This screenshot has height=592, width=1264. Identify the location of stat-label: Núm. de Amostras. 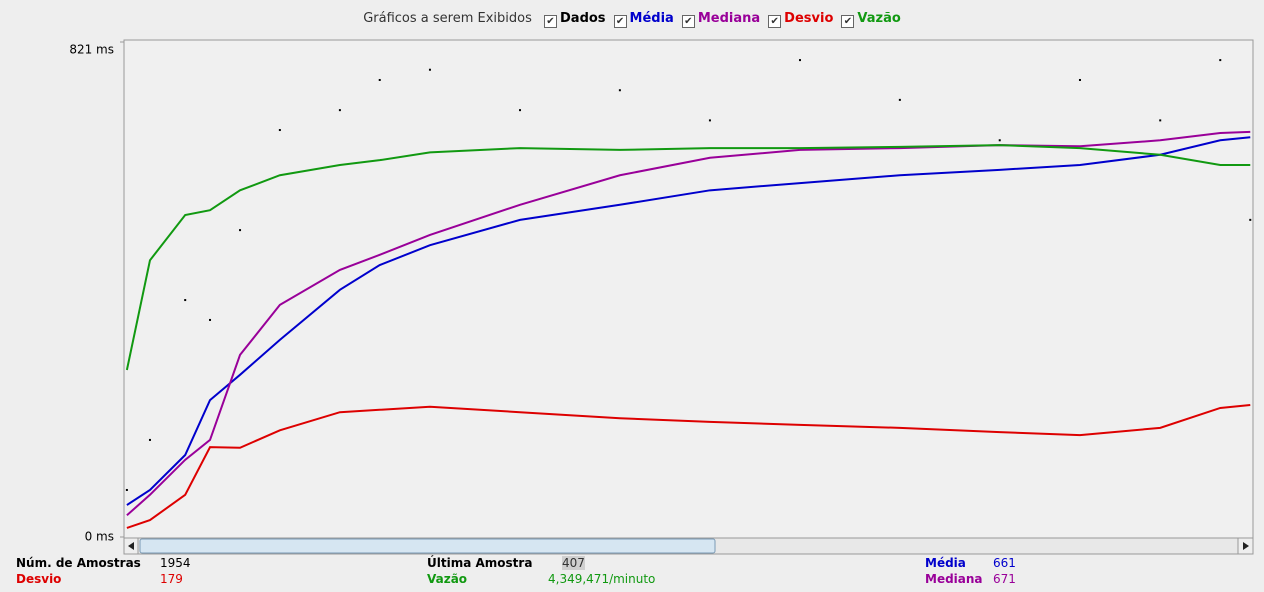
(78, 563).